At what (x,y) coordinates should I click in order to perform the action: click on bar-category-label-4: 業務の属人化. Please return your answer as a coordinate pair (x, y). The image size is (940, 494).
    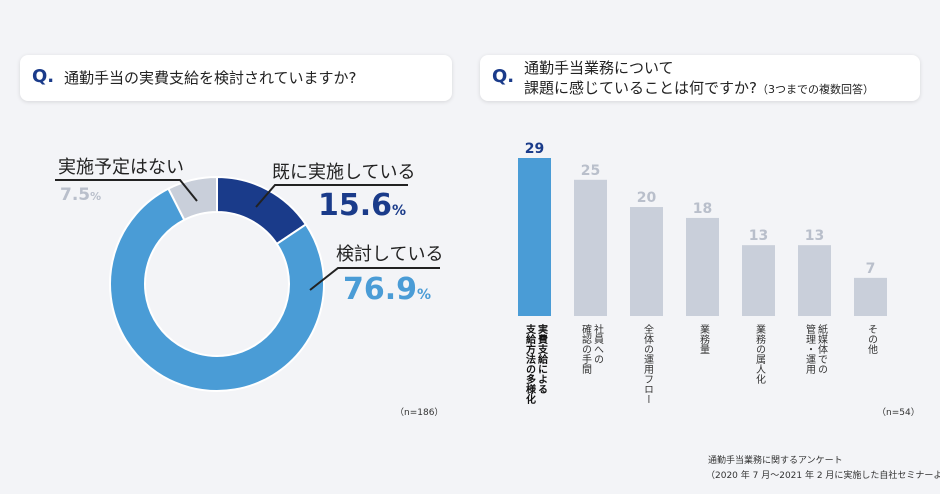
    Looking at the image, I should click on (759, 354).